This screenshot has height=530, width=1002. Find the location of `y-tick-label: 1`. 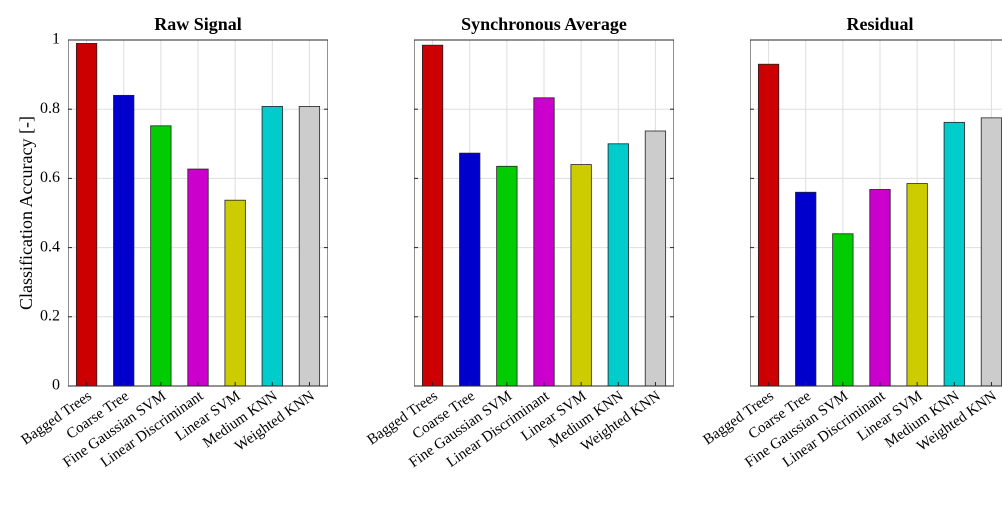

y-tick-label: 1 is located at coordinates (56, 39).